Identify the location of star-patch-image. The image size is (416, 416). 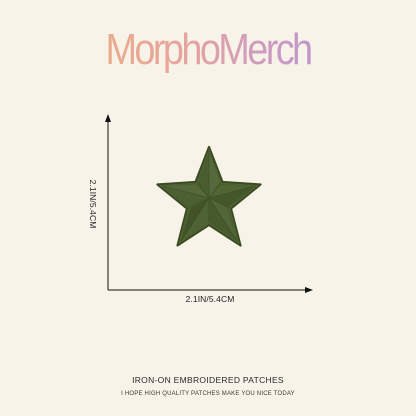
(209, 196).